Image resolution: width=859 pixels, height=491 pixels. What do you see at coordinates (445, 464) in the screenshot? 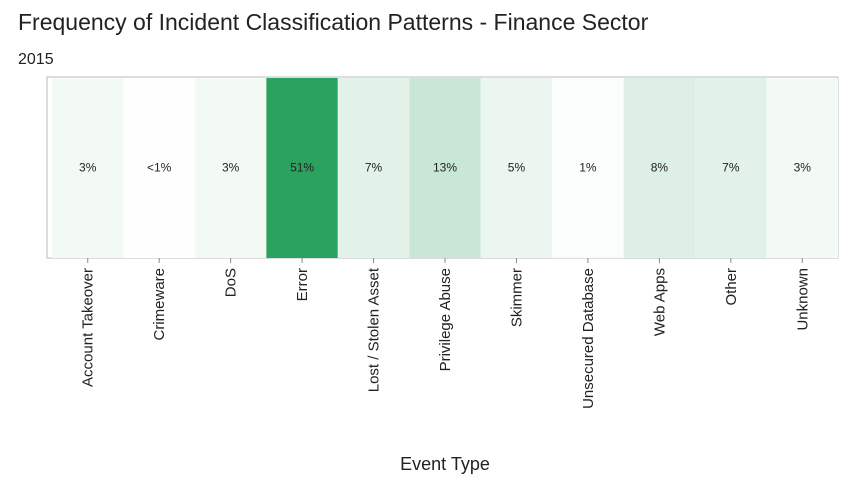
I see `x-axis-title: Event Type` at bounding box center [445, 464].